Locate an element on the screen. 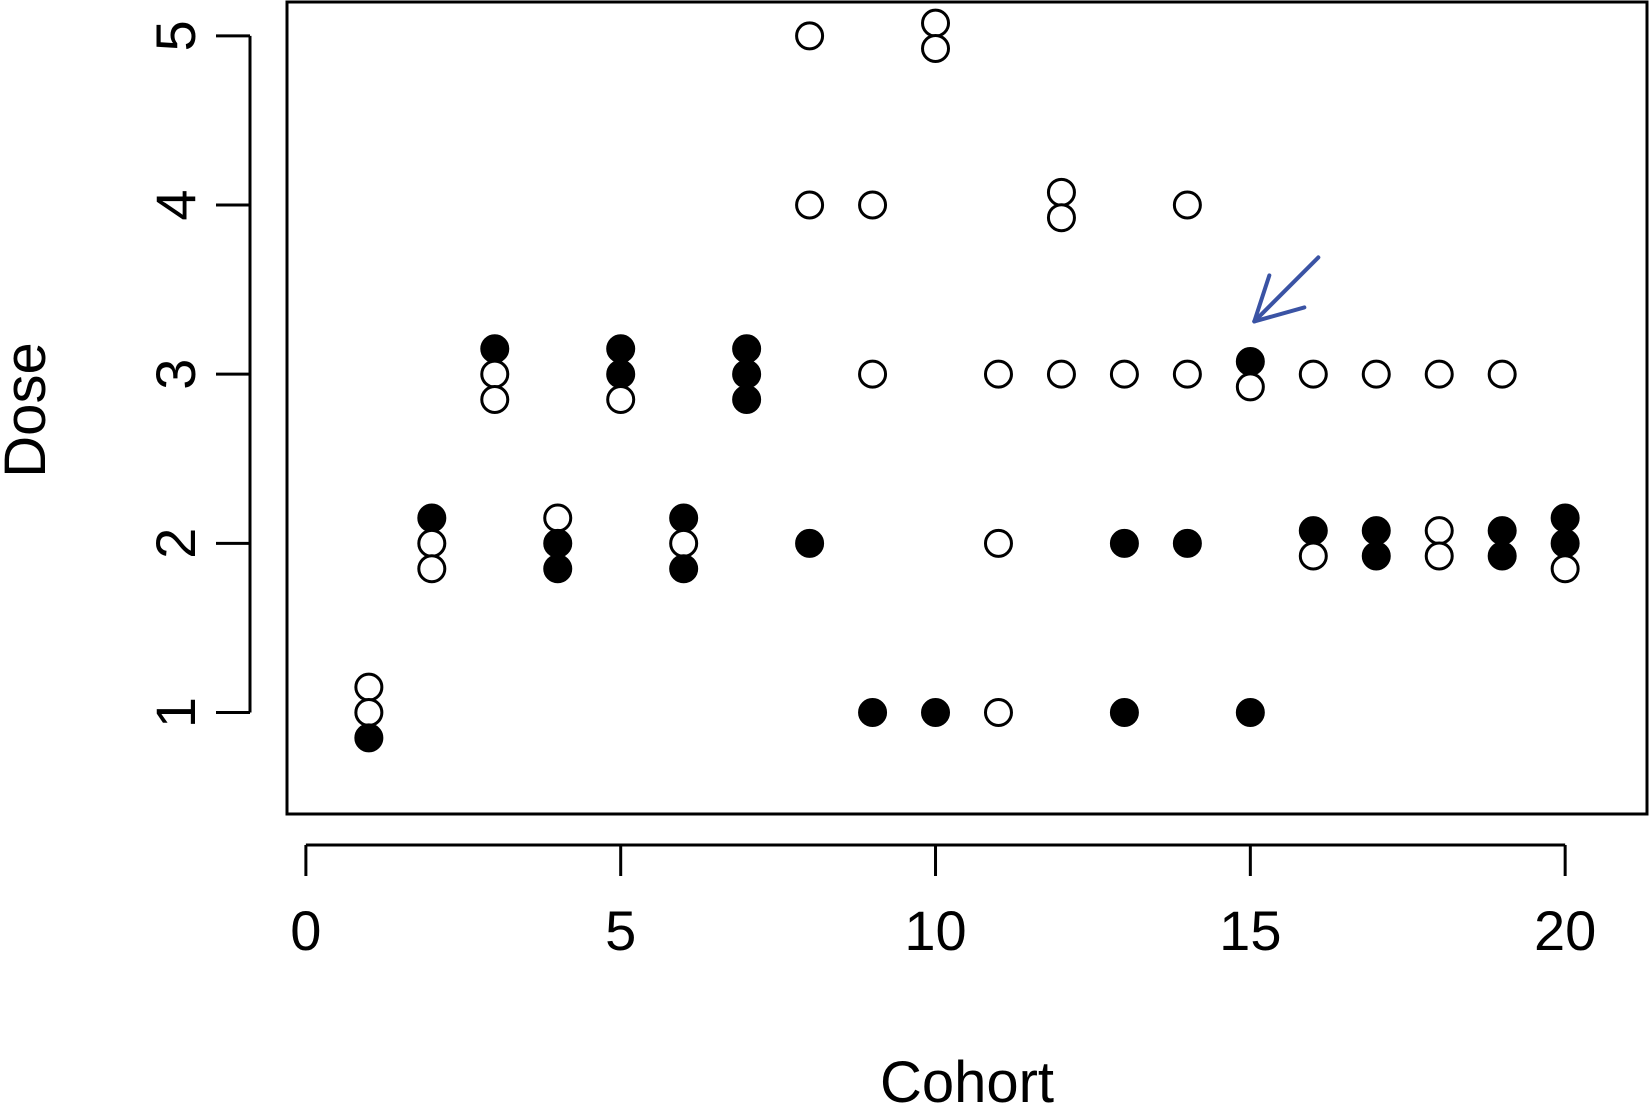 The width and height of the screenshot is (1649, 1103). x-axis-ticks: 0 5 10 15 20 is located at coordinates (943, 903).